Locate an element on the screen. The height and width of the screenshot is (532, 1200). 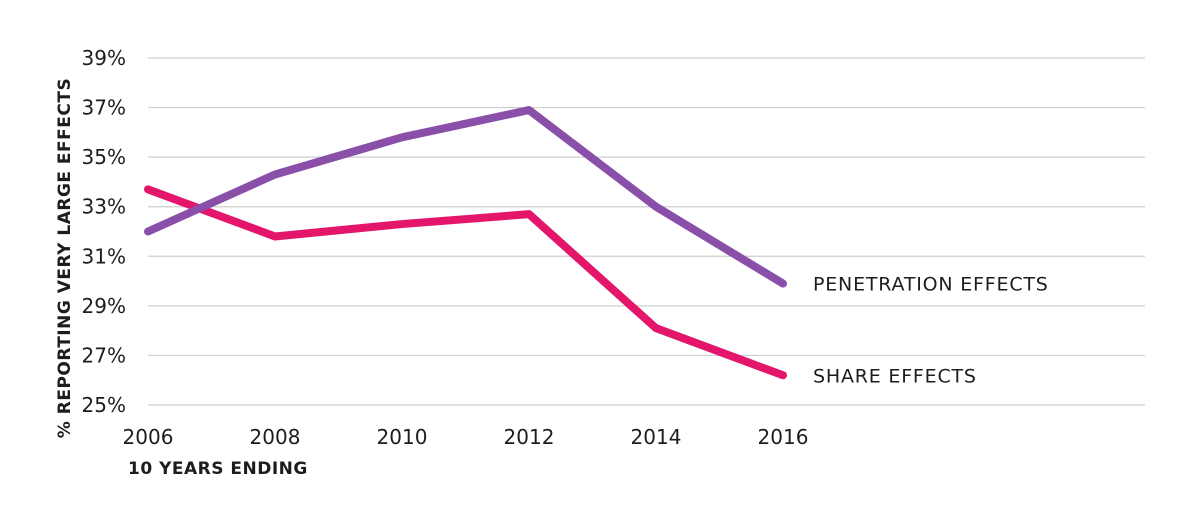
x-tick-label: 2008 is located at coordinates (275, 437).